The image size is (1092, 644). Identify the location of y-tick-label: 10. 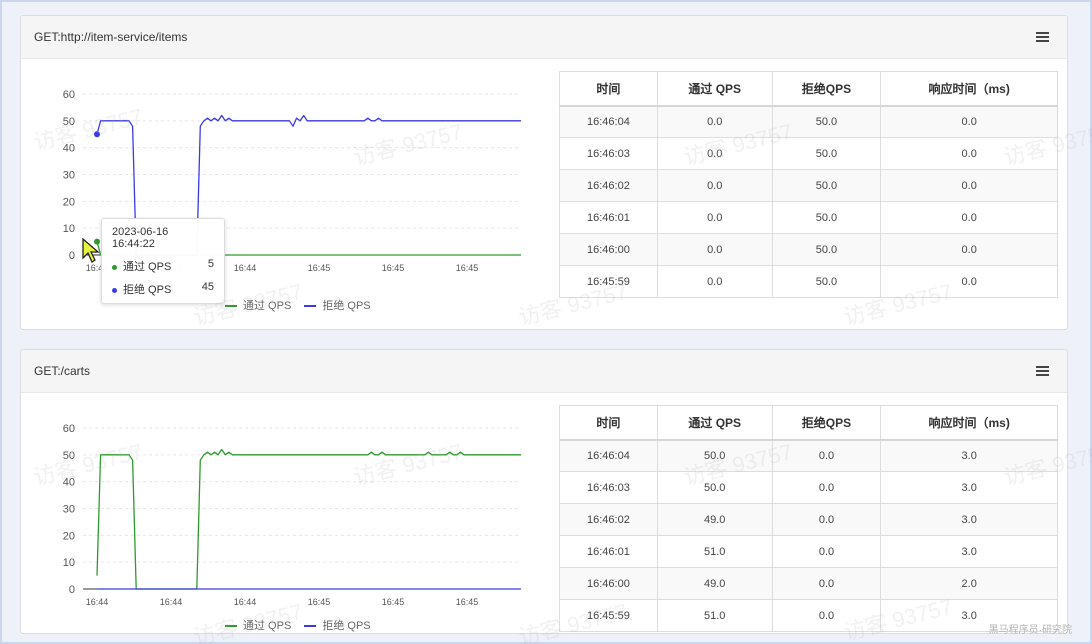
(69, 563).